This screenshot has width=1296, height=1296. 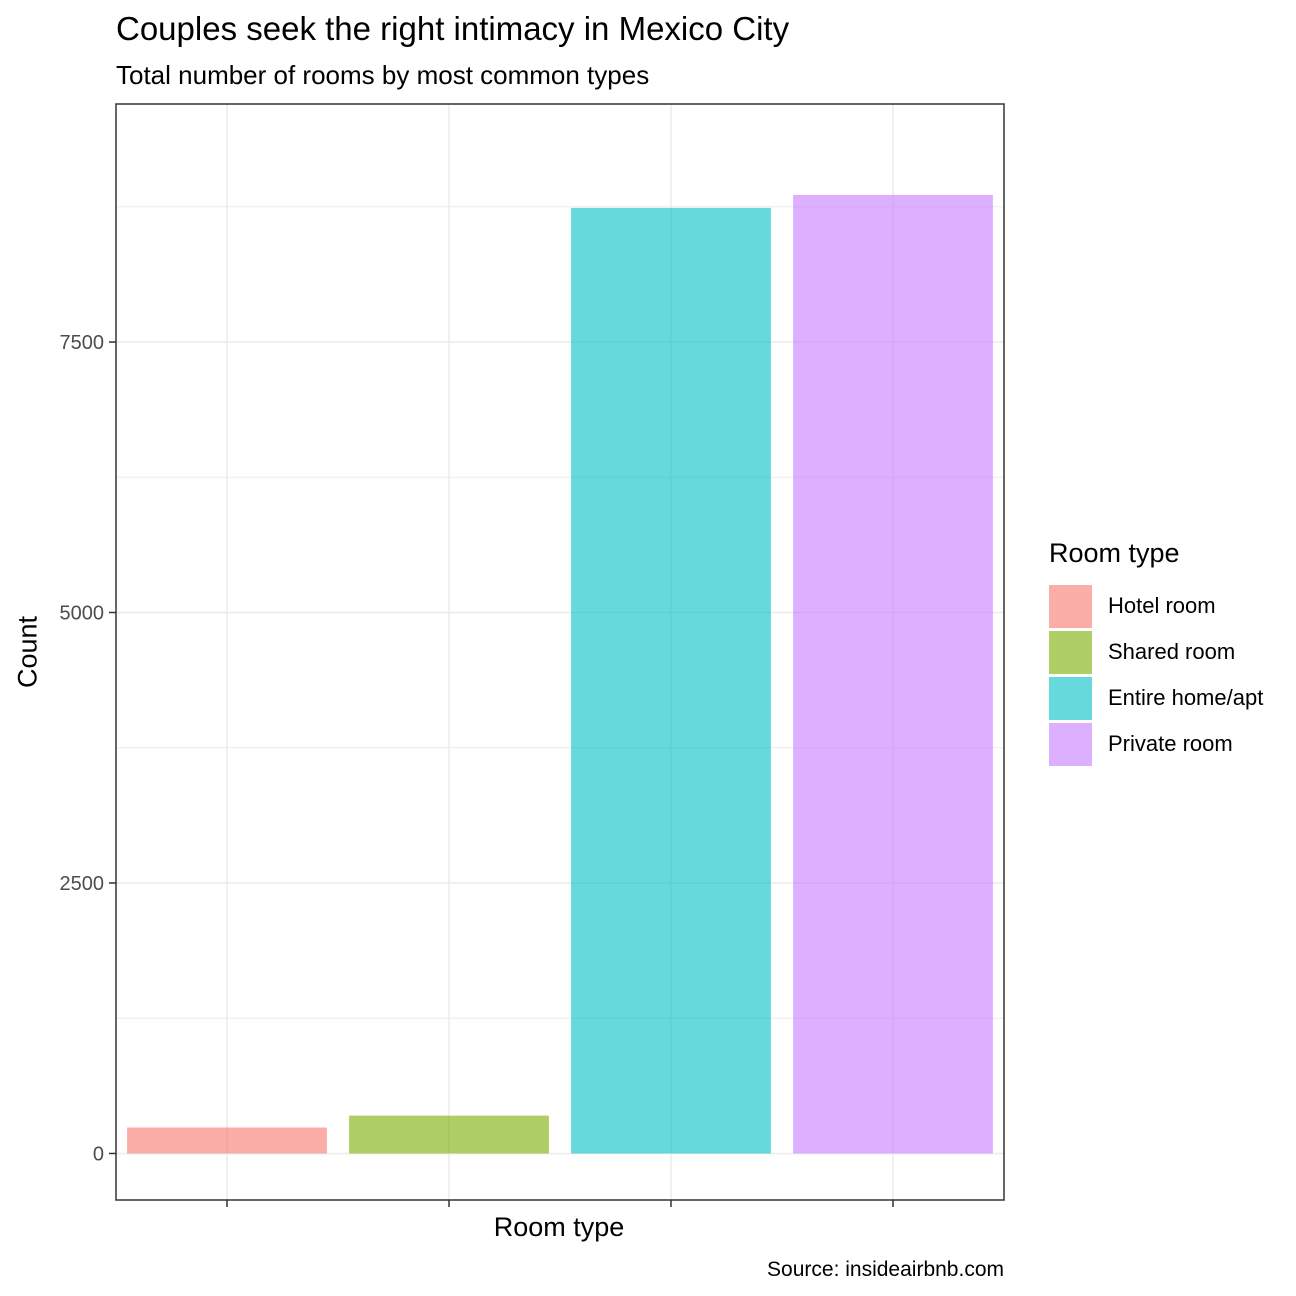 I want to click on legend-item-entire-home: Entire home/apt, so click(x=1156, y=698).